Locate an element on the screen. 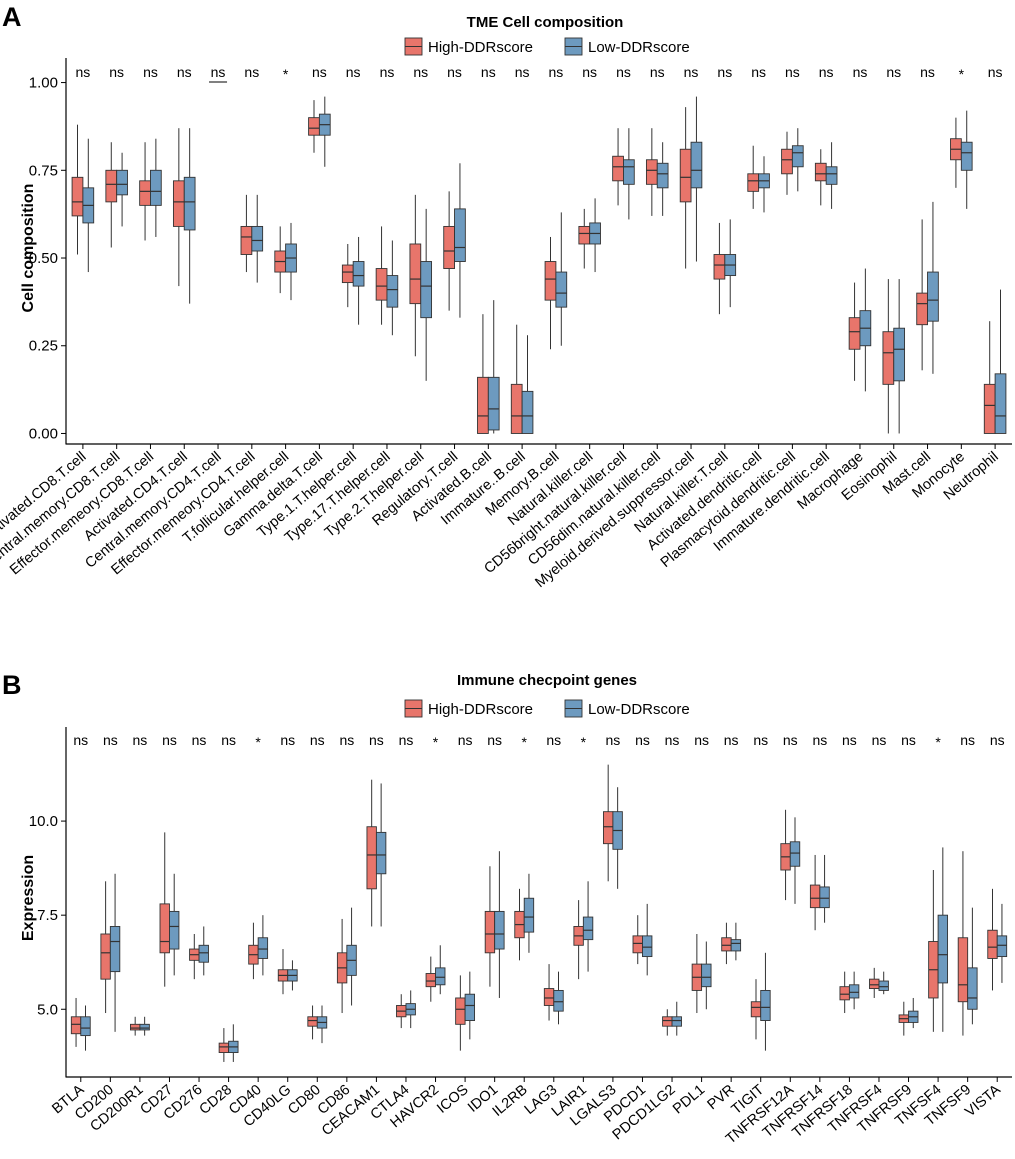 This screenshot has width=1015, height=1159. high-box-lgals3 is located at coordinates (608, 828).